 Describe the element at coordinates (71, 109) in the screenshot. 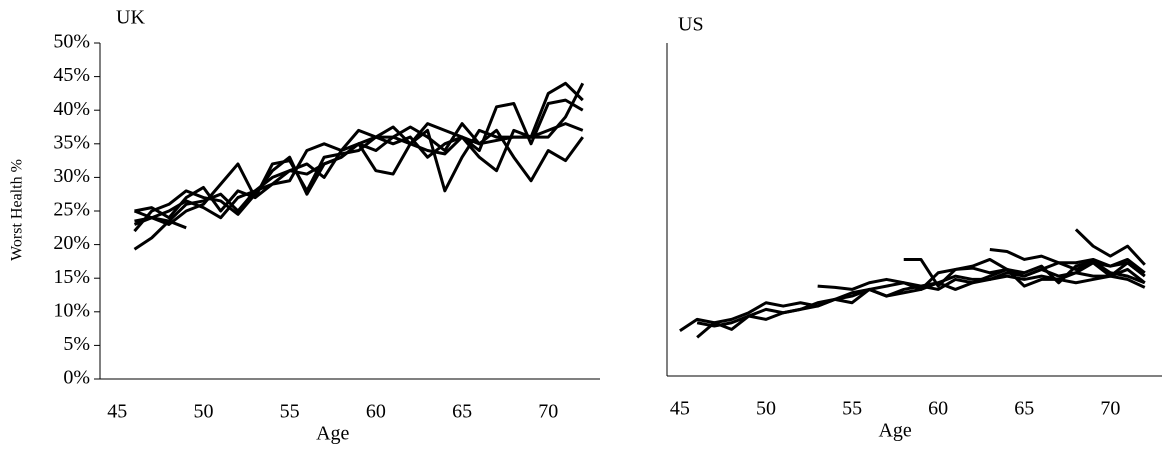

I see `y-tick-label: 40%` at that location.